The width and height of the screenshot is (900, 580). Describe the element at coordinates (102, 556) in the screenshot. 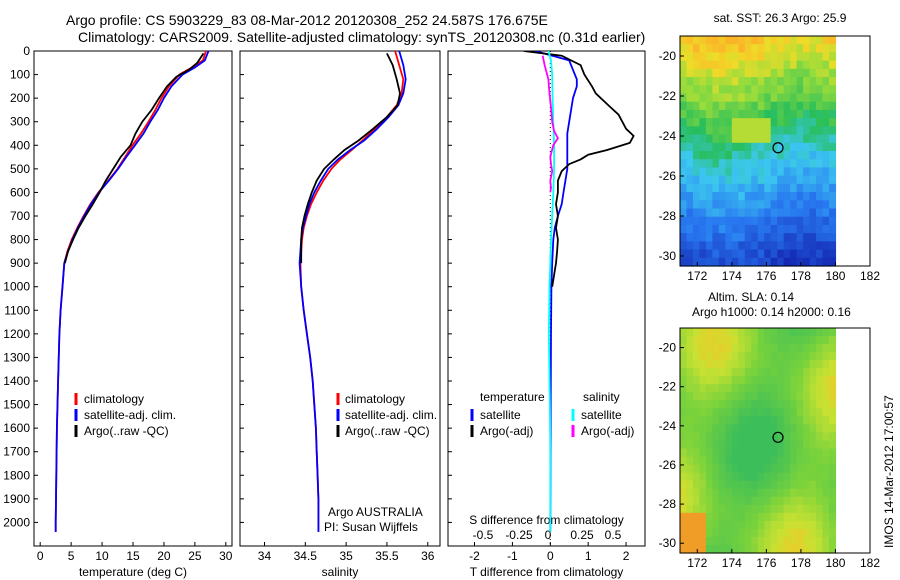

I see `temperature-tick-label: 10` at that location.